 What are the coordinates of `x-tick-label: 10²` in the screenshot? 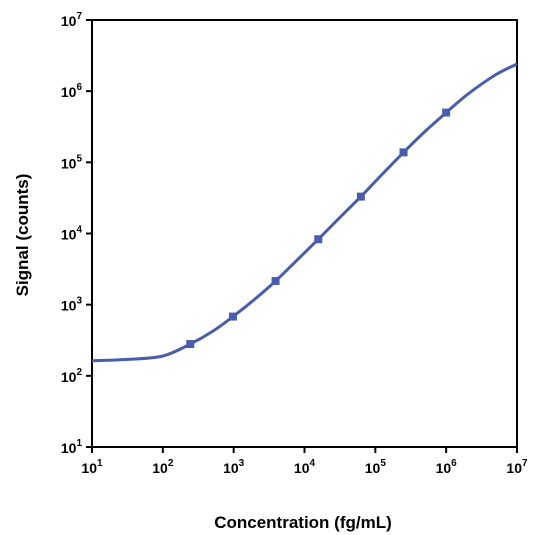 It's located at (163, 467).